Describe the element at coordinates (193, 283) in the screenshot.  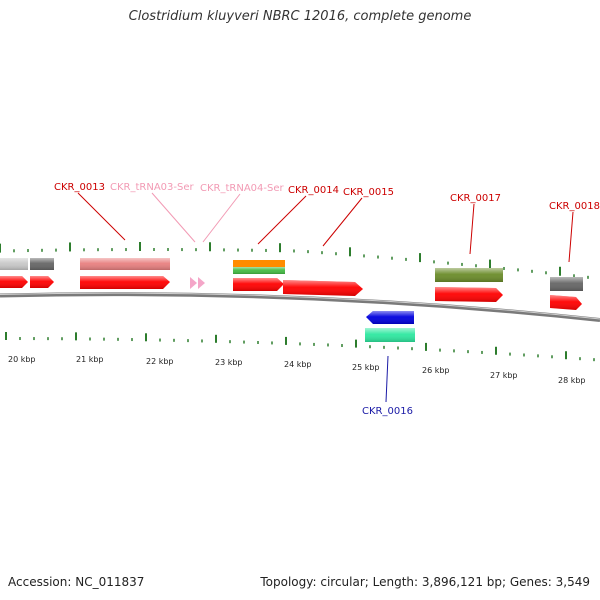
I see `trna-arrow-ckr-trna03-ser` at that location.